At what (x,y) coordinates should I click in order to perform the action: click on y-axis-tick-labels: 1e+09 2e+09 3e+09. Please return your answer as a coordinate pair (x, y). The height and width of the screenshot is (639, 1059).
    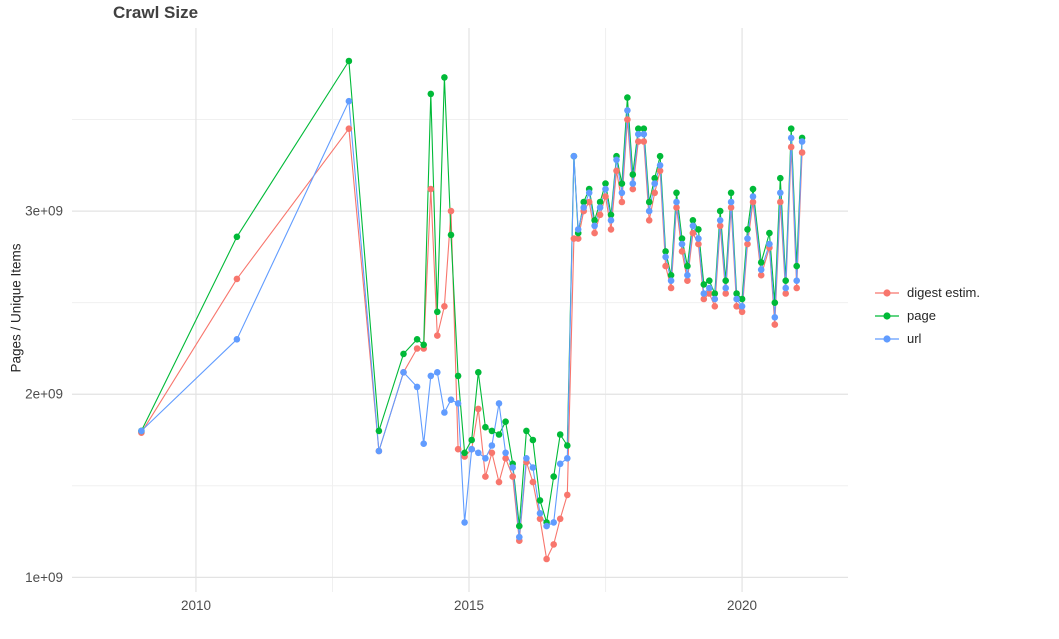
    Looking at the image, I should click on (44, 394).